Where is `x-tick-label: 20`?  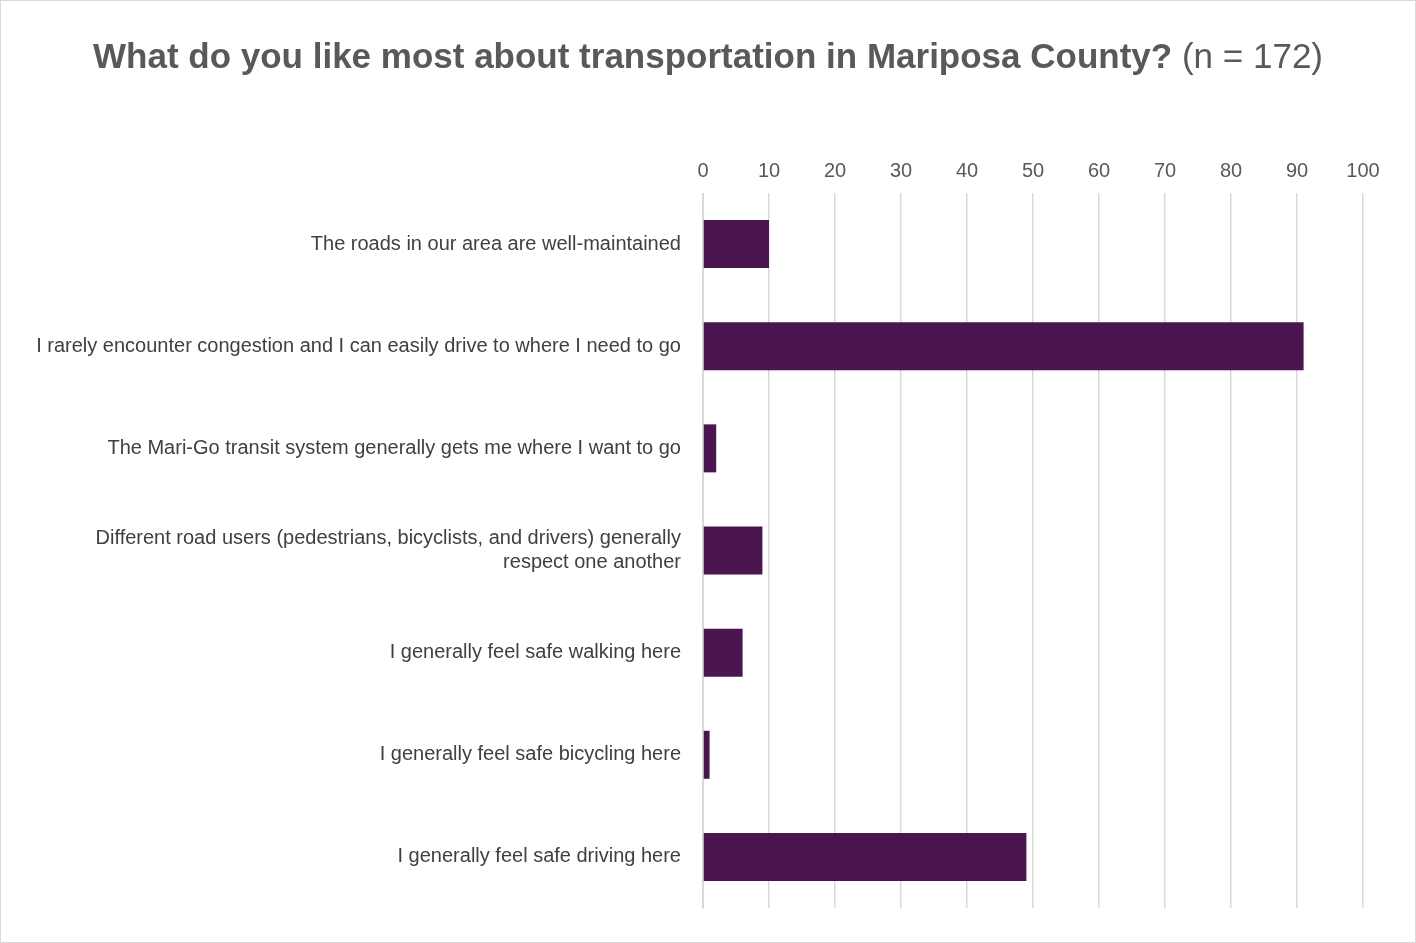
x-tick-label: 20 is located at coordinates (835, 169).